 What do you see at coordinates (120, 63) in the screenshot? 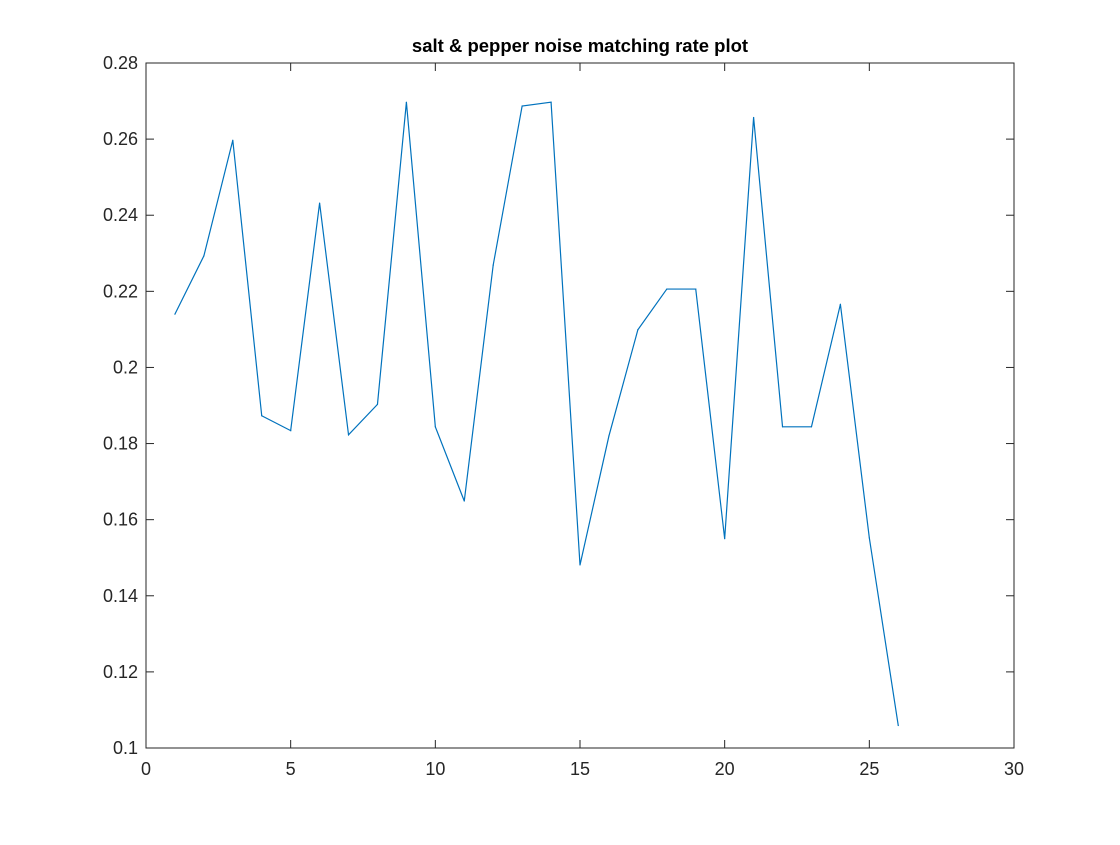
I see `y-tick-label: 0.28` at bounding box center [120, 63].